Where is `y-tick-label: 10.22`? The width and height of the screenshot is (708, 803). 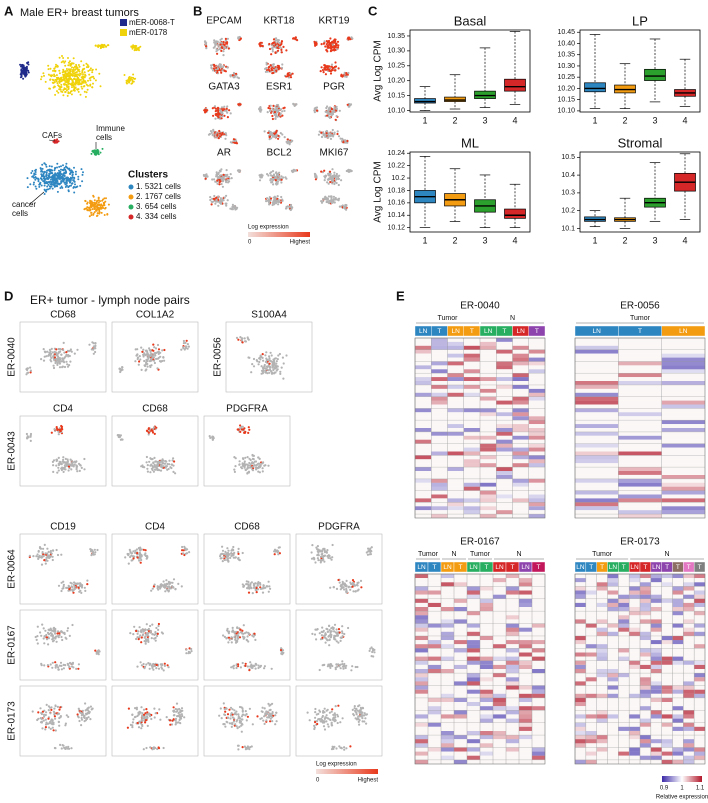 y-tick-label: 10.22 is located at coordinates (396, 165).